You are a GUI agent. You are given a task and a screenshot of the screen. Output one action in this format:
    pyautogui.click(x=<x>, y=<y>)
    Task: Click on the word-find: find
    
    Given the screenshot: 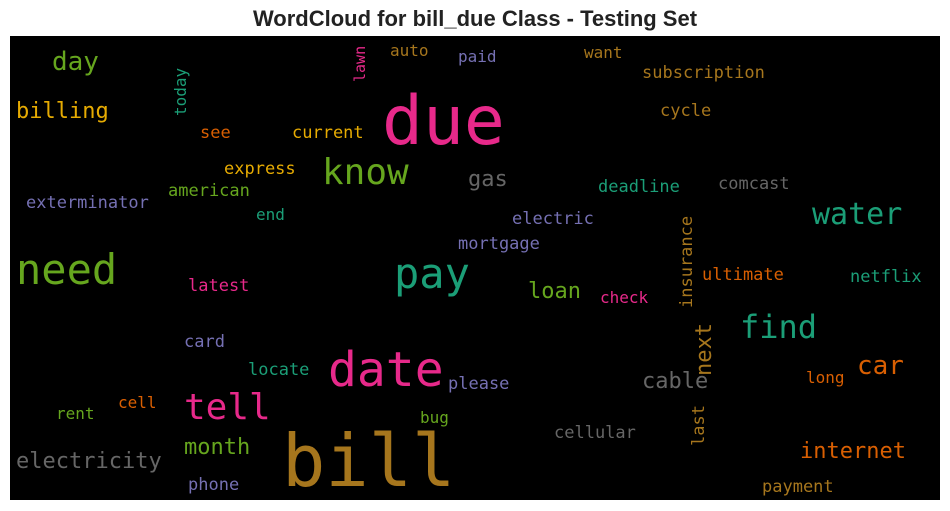 What is the action you would take?
    pyautogui.click(x=778, y=327)
    